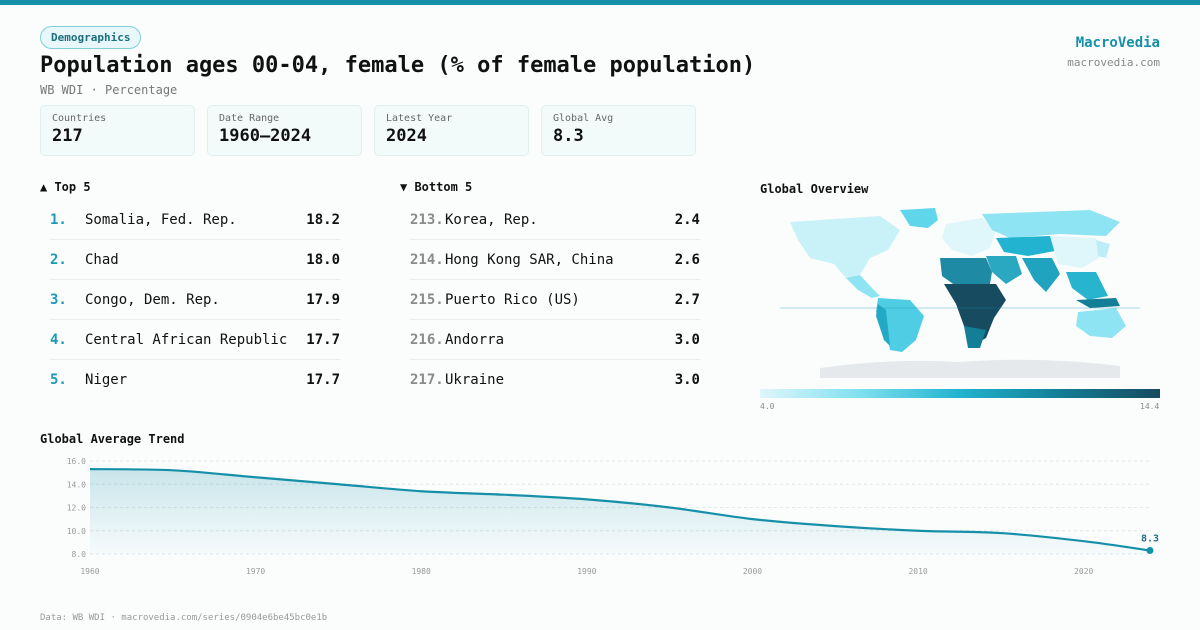  Describe the element at coordinates (687, 259) in the screenshot. I see `country-value: 2.6` at that location.